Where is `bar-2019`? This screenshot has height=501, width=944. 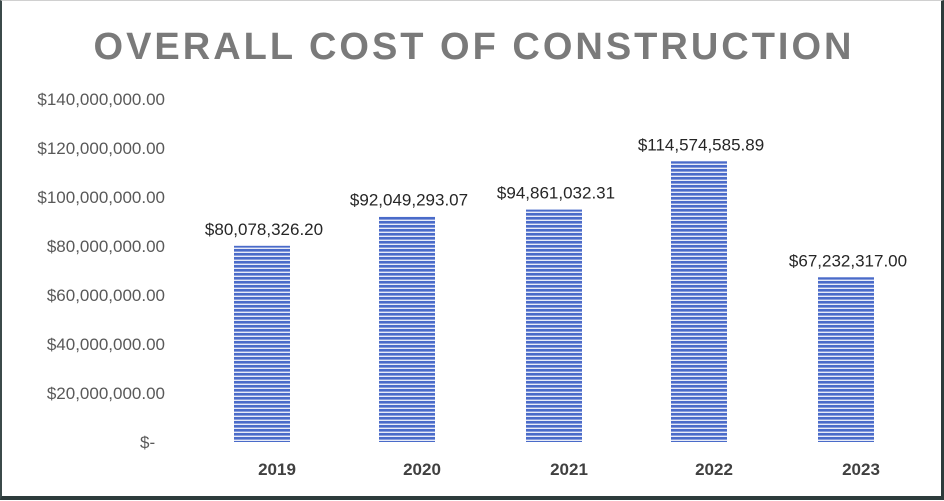
bar-2019 is located at coordinates (262, 343).